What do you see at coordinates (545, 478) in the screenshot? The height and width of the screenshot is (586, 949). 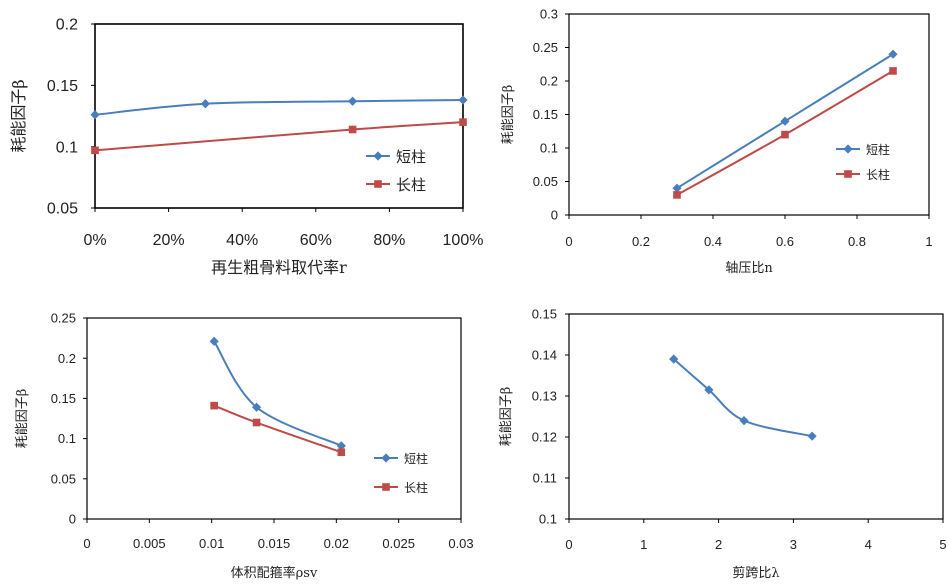 I see `y-tick-label: 0.11` at bounding box center [545, 478].